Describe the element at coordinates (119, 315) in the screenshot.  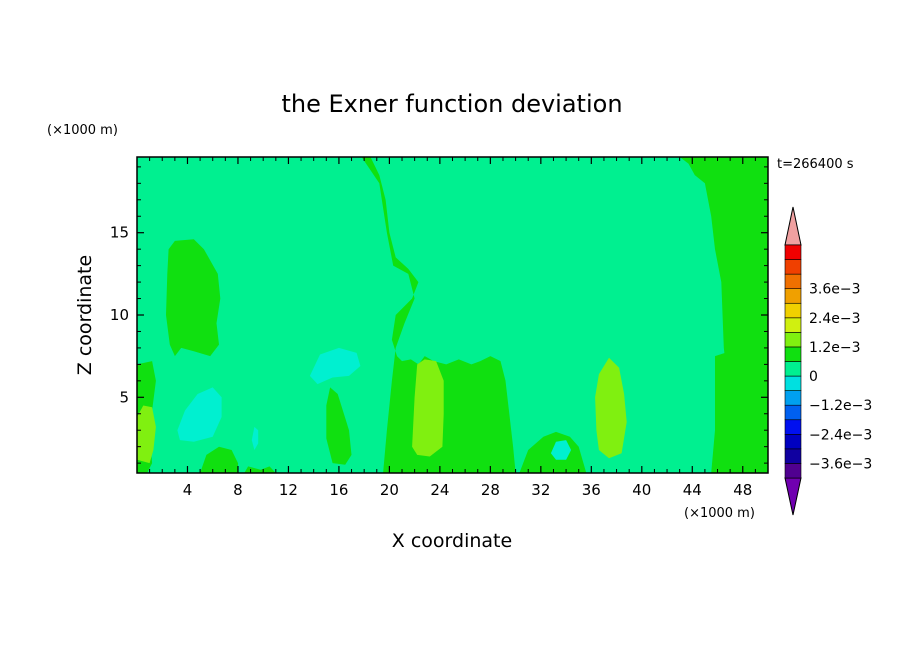
I see `y-tick-label: 10` at that location.